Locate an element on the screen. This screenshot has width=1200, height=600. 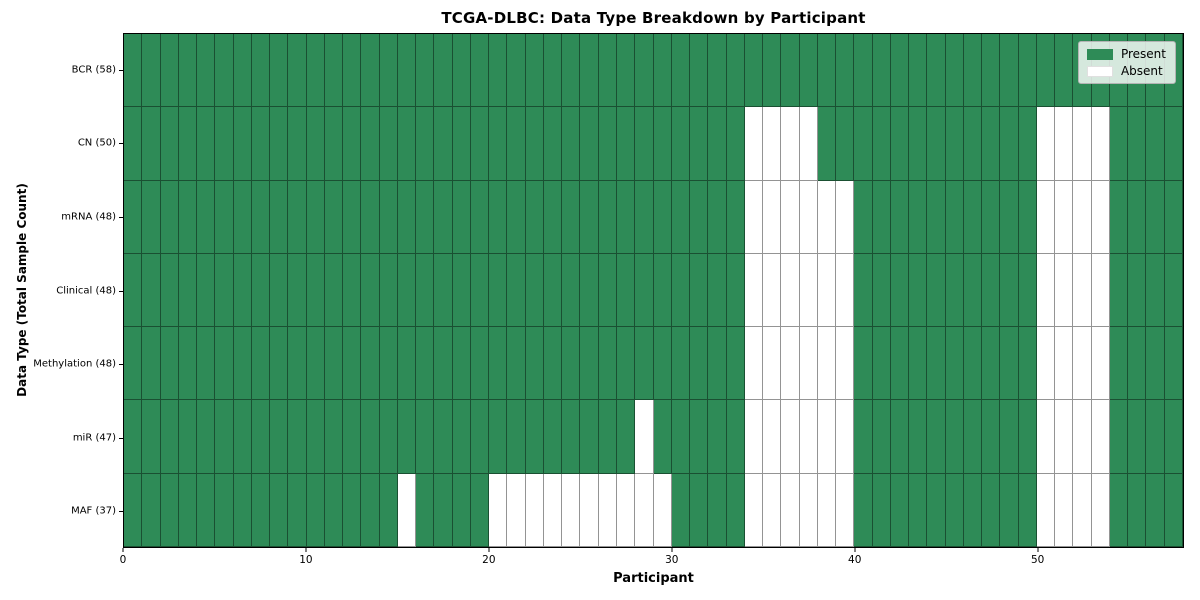
legend-label-absent: Absent is located at coordinates (1141, 71).